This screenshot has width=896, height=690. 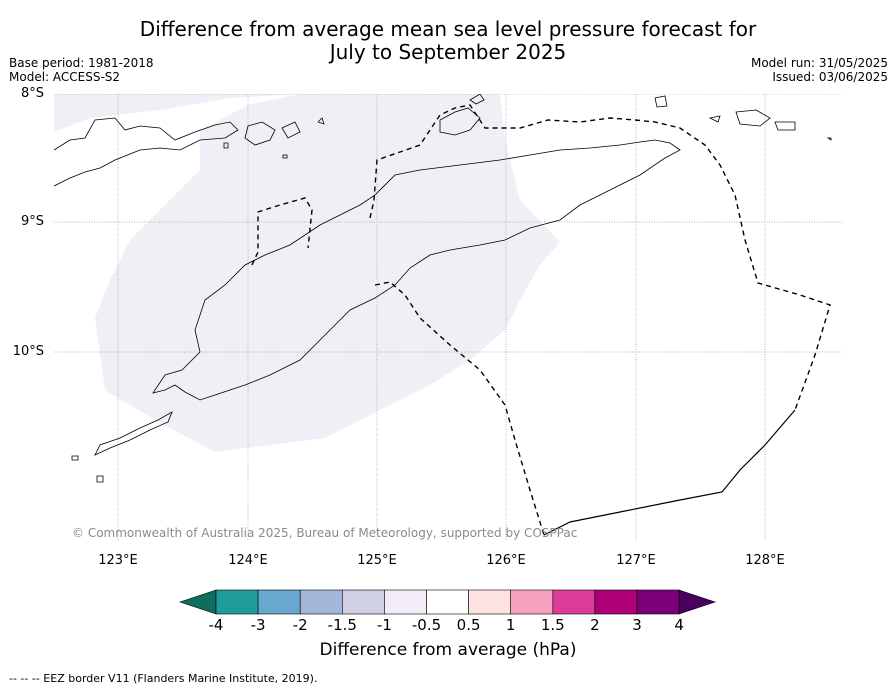 I want to click on coast-island-e, so click(x=321, y=121).